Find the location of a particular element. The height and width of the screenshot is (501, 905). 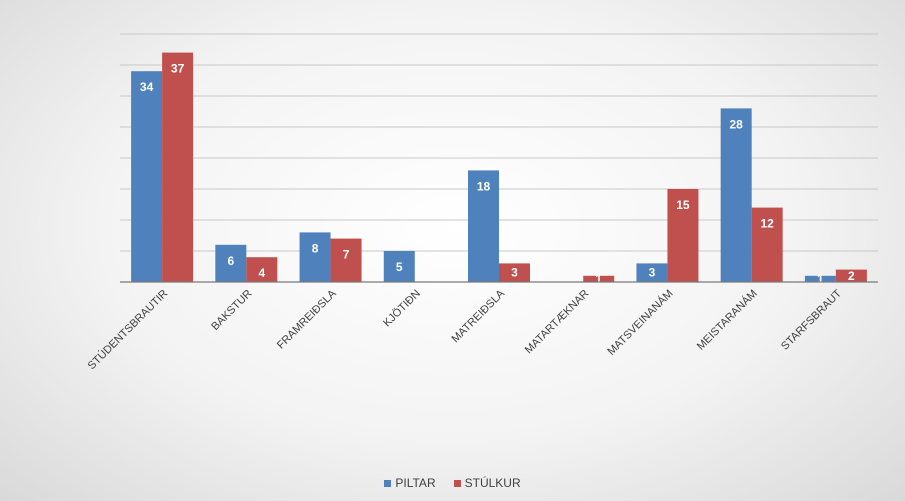

data-label: 8 is located at coordinates (315, 248).